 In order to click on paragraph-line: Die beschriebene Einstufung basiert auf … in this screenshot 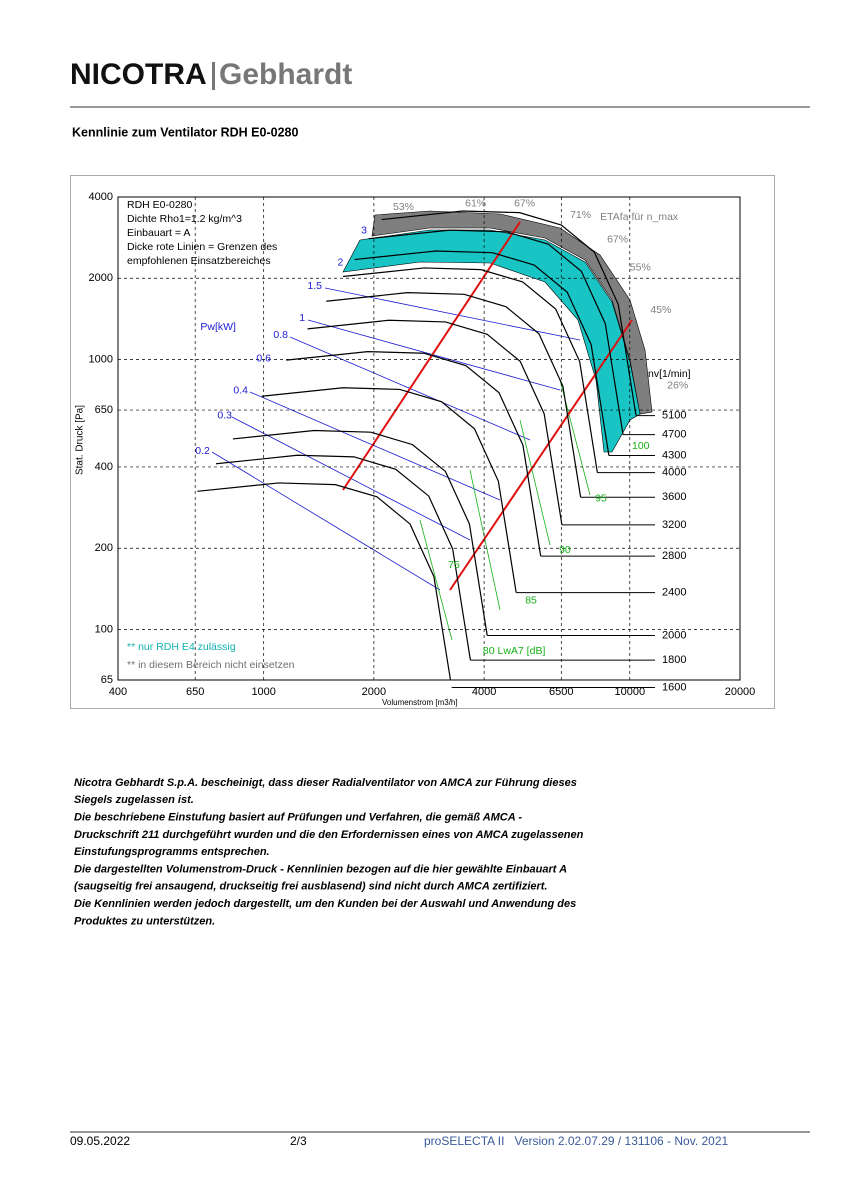, I will do `click(298, 818)`.